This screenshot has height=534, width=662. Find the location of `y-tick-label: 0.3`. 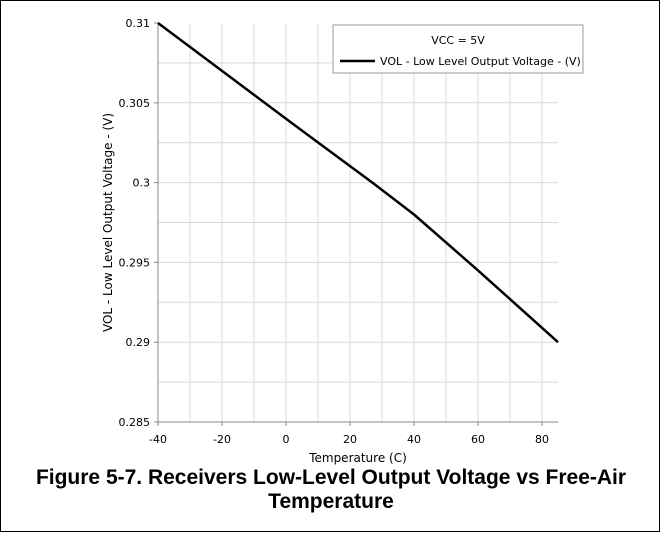

y-tick-label: 0.3 is located at coordinates (142, 183).